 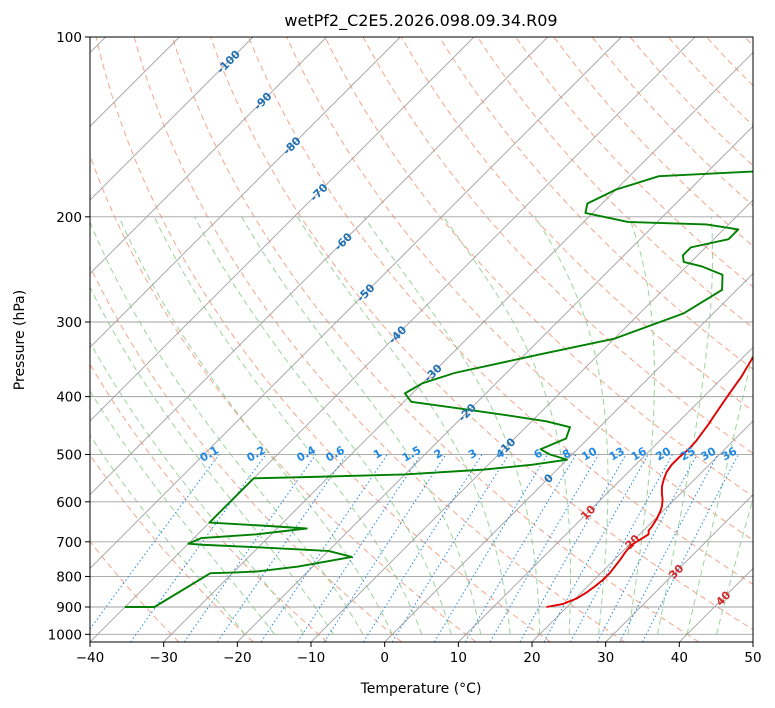 What do you see at coordinates (69, 503) in the screenshot?
I see `y-tick-label: 600` at bounding box center [69, 503].